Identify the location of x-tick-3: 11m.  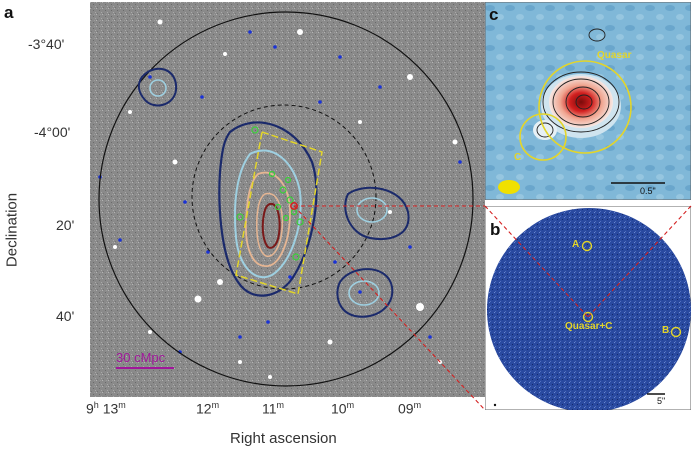
(273, 408).